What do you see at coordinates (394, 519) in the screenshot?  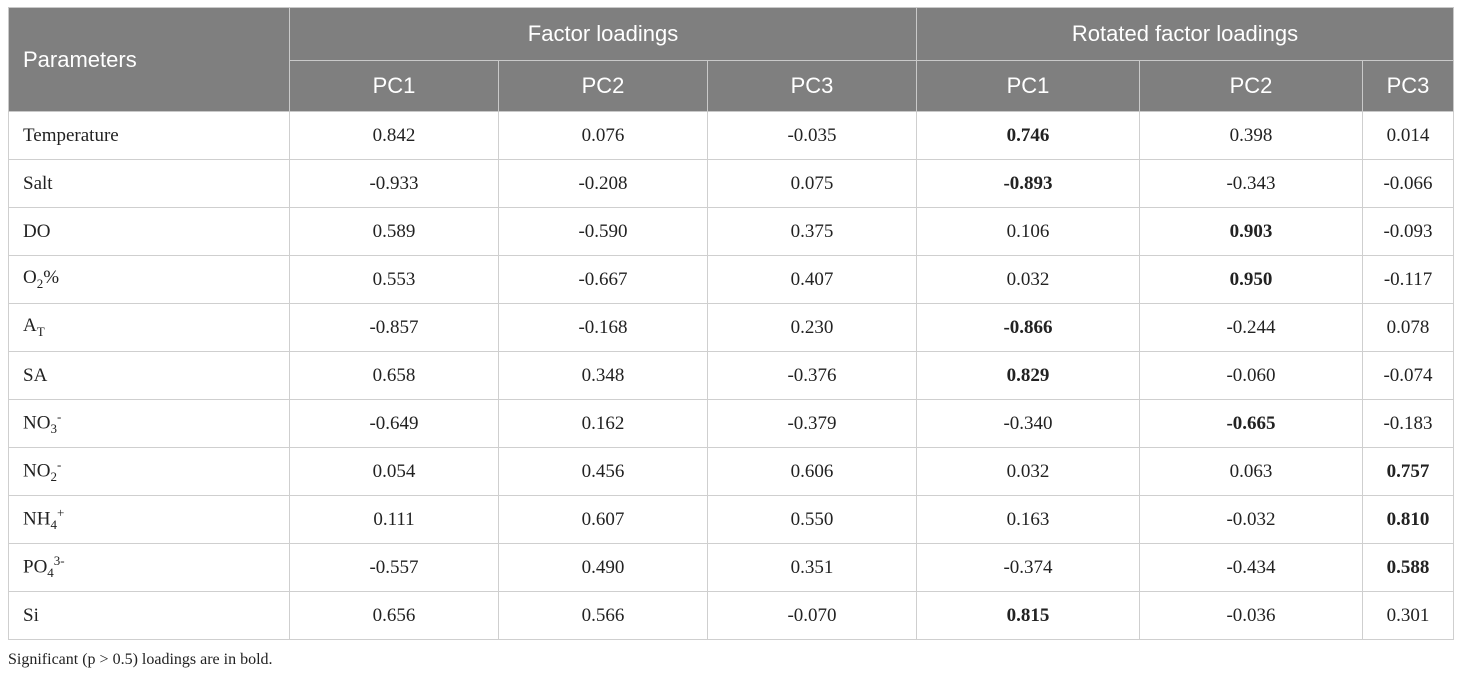 I see `loading-value-cell: 0.111` at bounding box center [394, 519].